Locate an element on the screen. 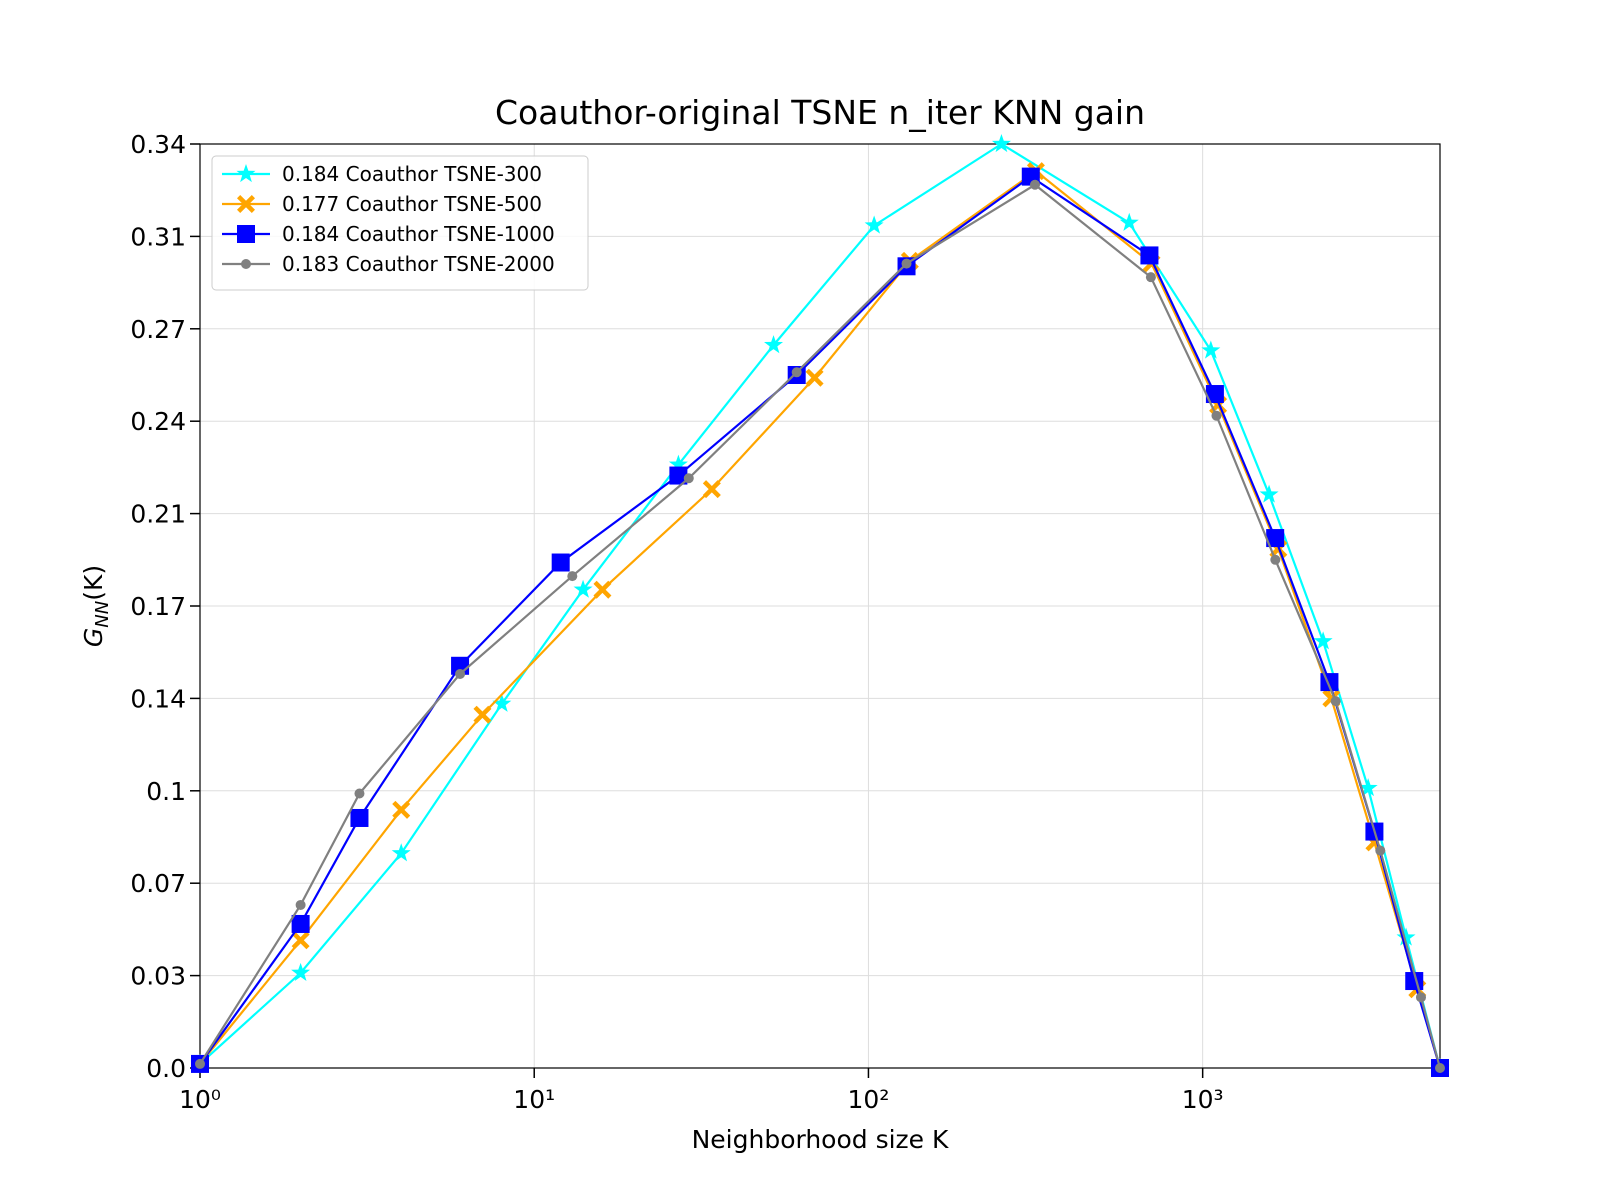  legend-box is located at coordinates (400, 223).